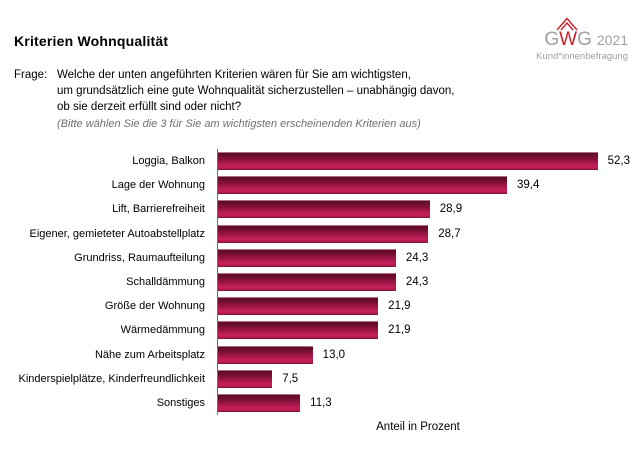  I want to click on chart-row: Wärmedämmung 21,9, so click(315, 330).